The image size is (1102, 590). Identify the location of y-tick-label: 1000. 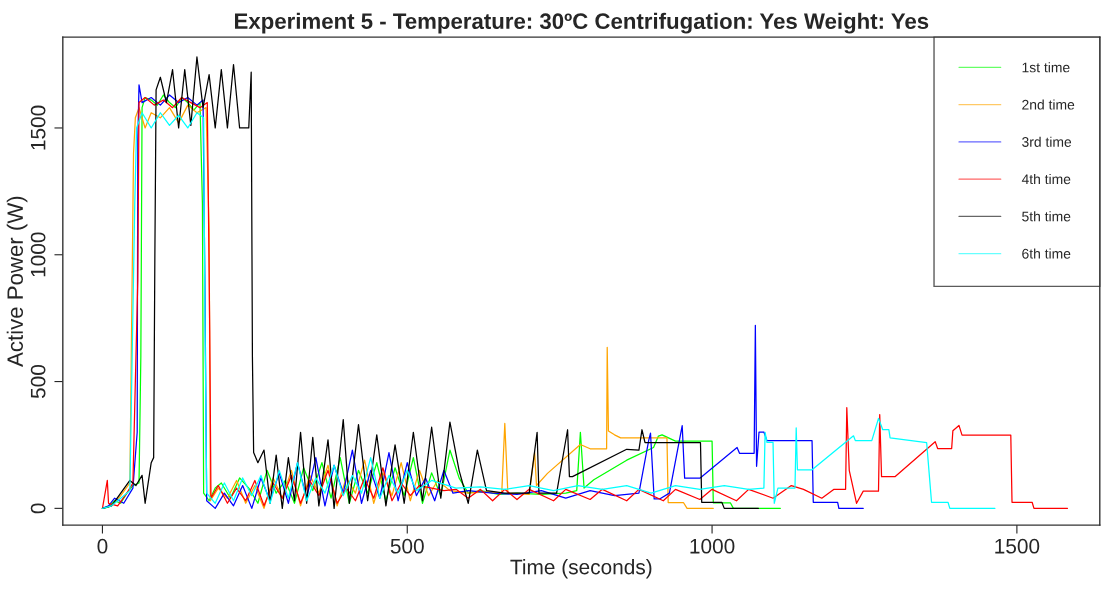
(38, 254).